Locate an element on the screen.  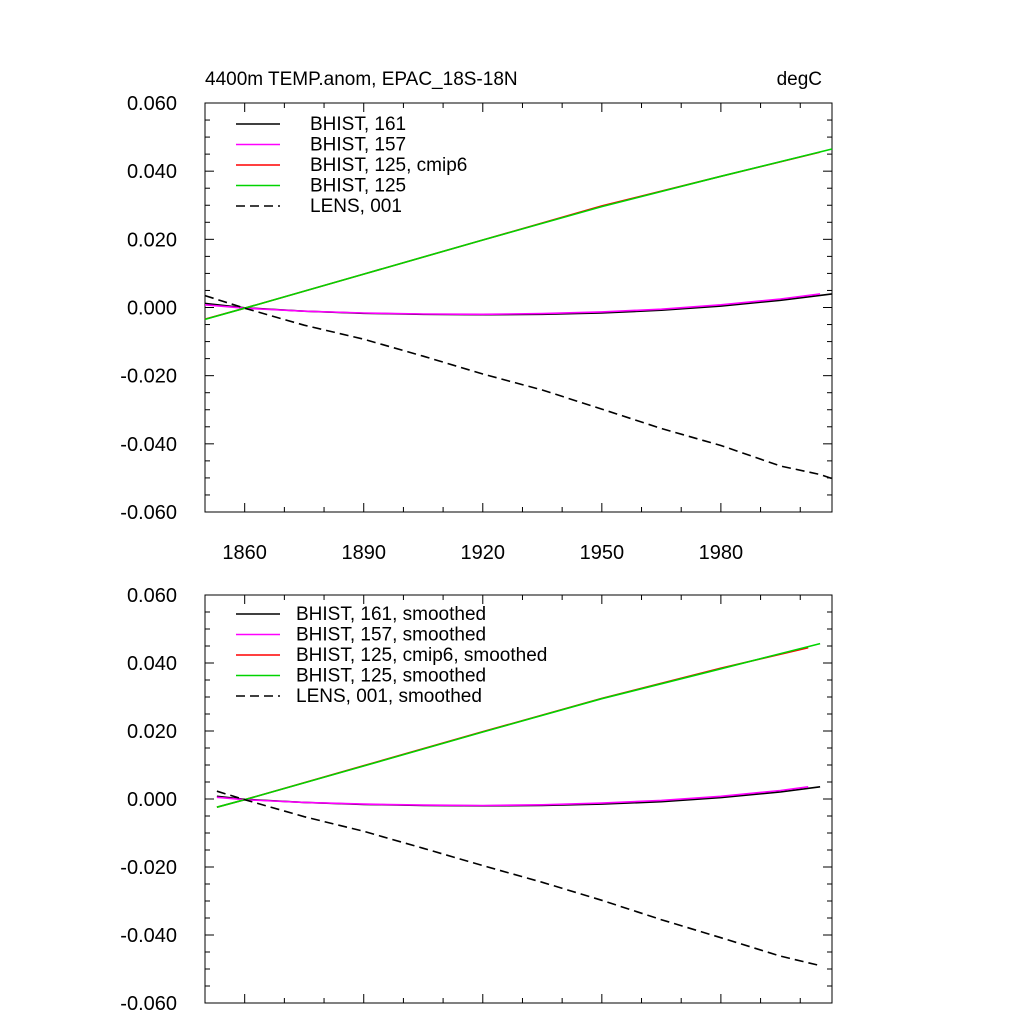
chart-title: 4400m TEMP.anom, EPAC_18S-18N is located at coordinates (361, 79).